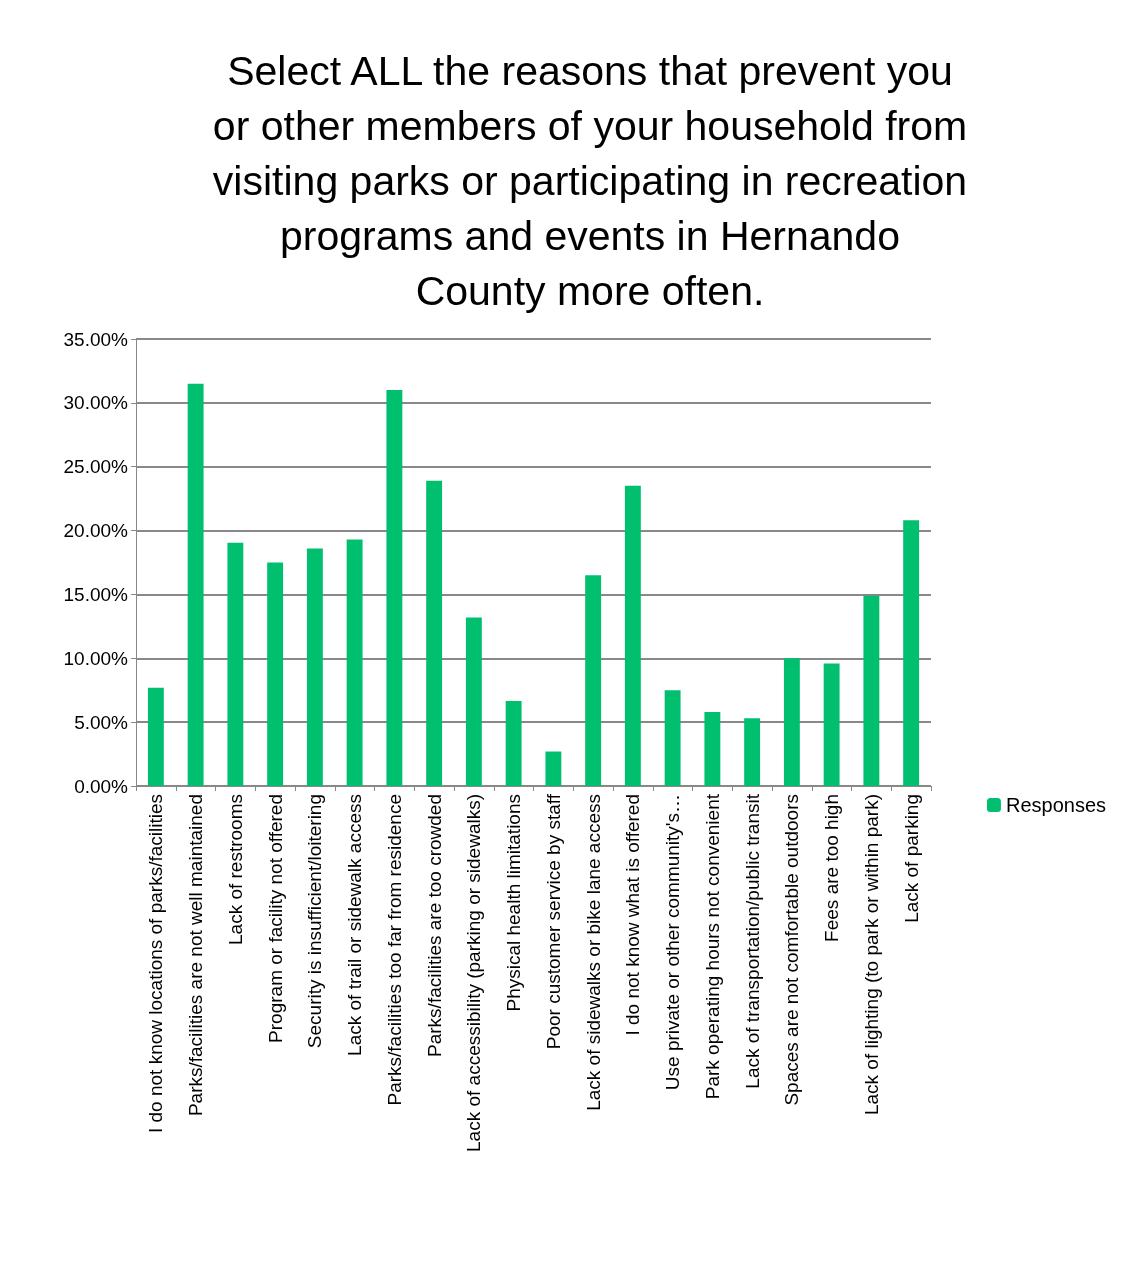 The height and width of the screenshot is (1274, 1129). Describe the element at coordinates (101, 722) in the screenshot. I see `y-tick-label: 5.00%` at that location.